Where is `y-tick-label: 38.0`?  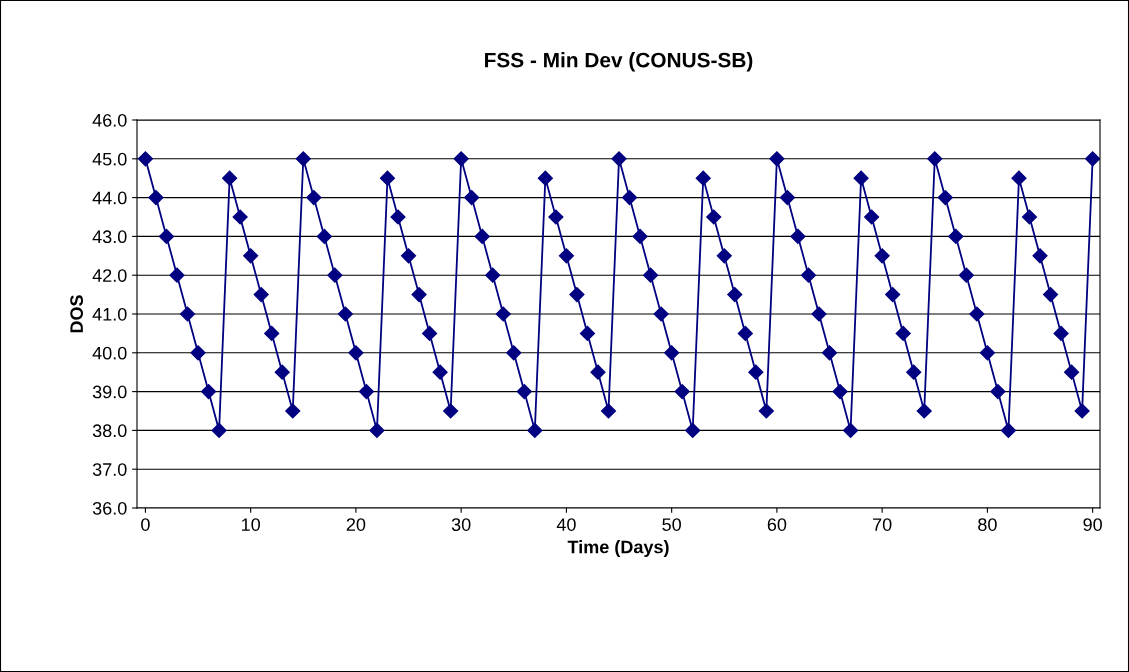 y-tick-label: 38.0 is located at coordinates (109, 431).